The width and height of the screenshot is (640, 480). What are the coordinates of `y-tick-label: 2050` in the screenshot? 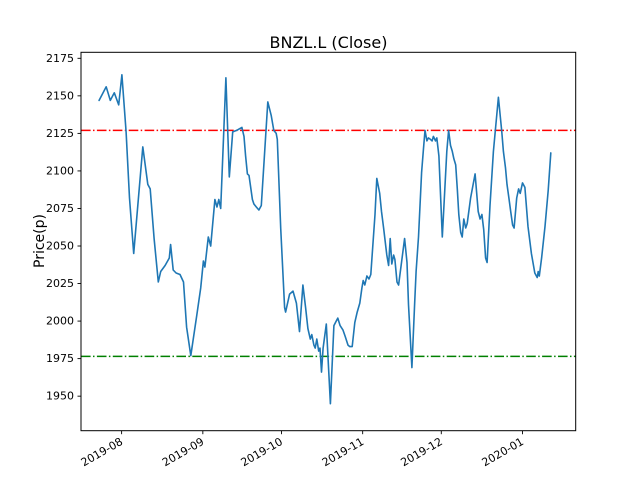 It's located at (60, 246).